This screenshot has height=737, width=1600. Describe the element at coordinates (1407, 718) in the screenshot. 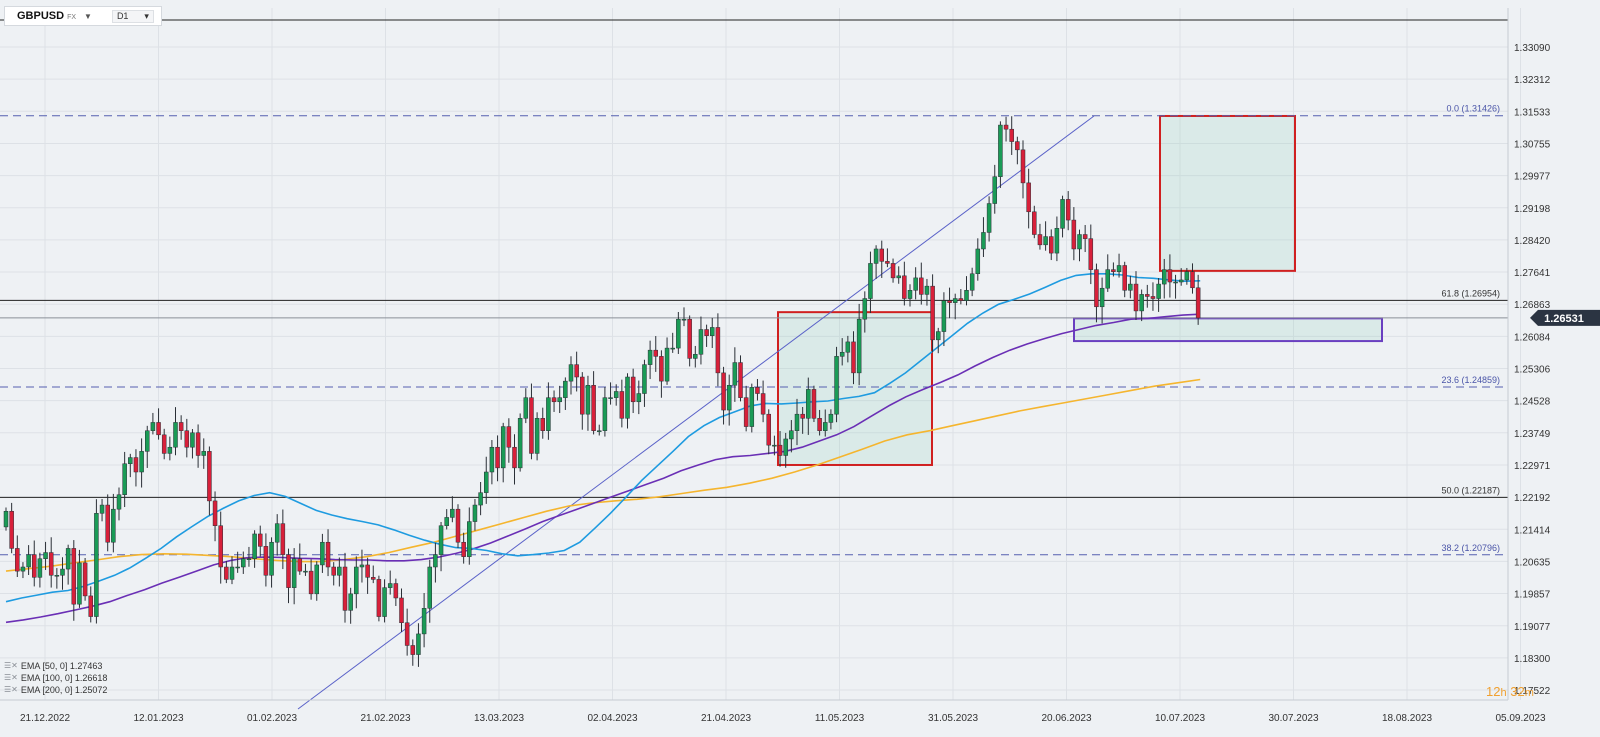

I see `x-tick-label: 18.08.2023` at that location.